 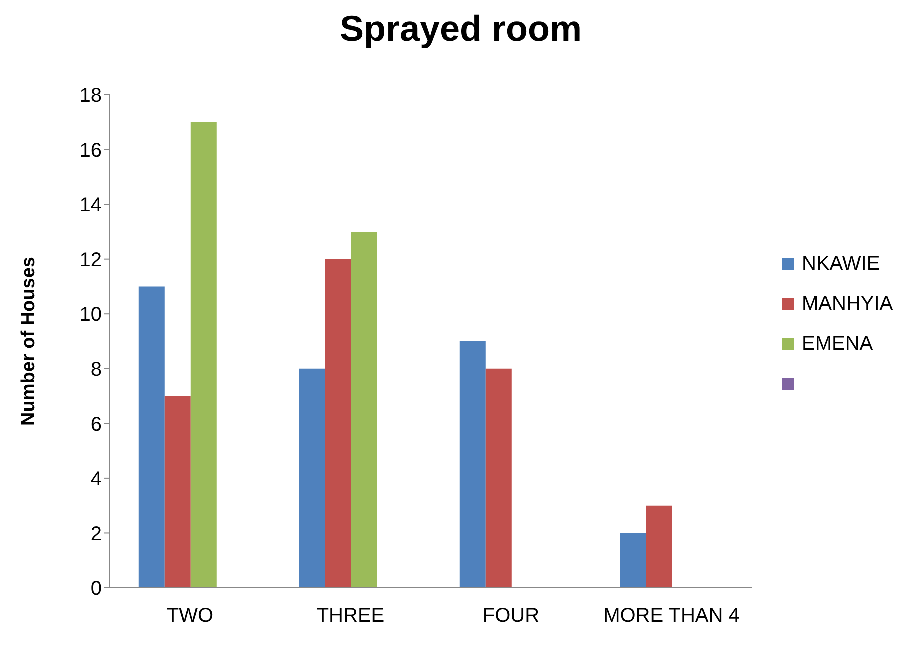 What do you see at coordinates (96, 479) in the screenshot?
I see `y-tick-label: 4` at bounding box center [96, 479].